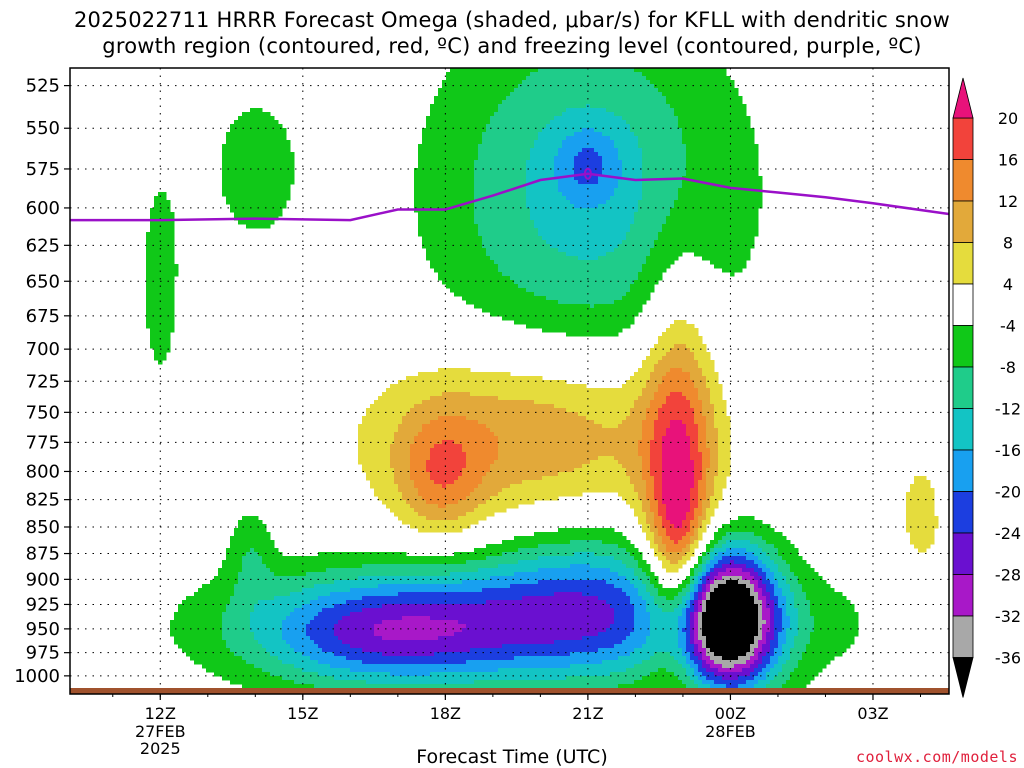  I want to click on y-tick-label: 750, so click(43, 412).